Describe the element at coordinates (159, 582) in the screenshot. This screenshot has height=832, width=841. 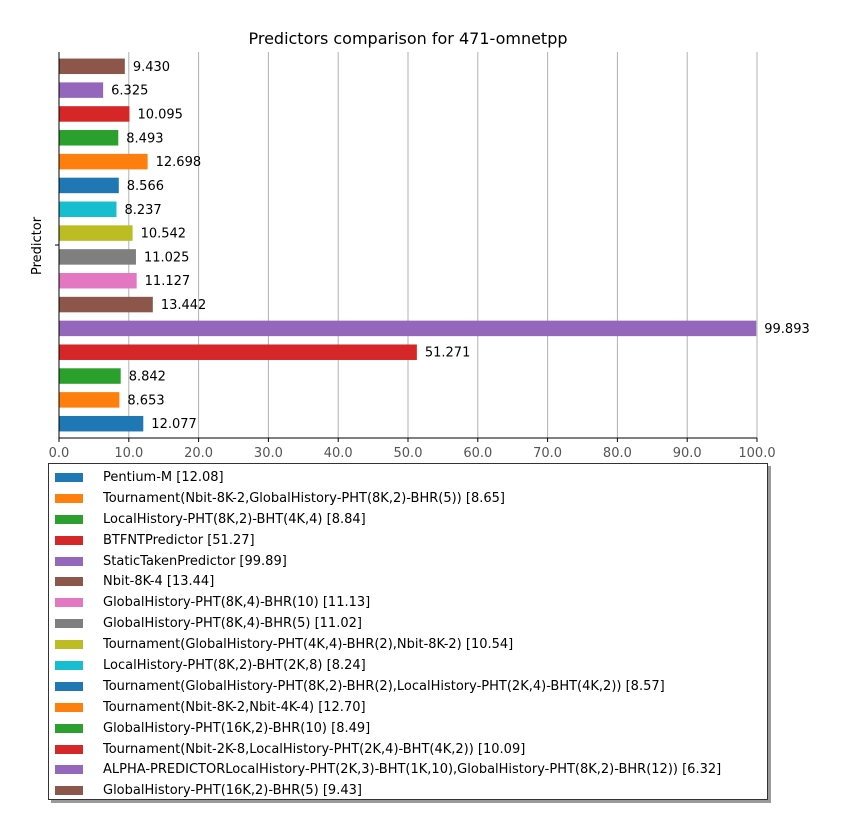
I see `legend-label: Nbit-8K-4 [13.44]` at that location.